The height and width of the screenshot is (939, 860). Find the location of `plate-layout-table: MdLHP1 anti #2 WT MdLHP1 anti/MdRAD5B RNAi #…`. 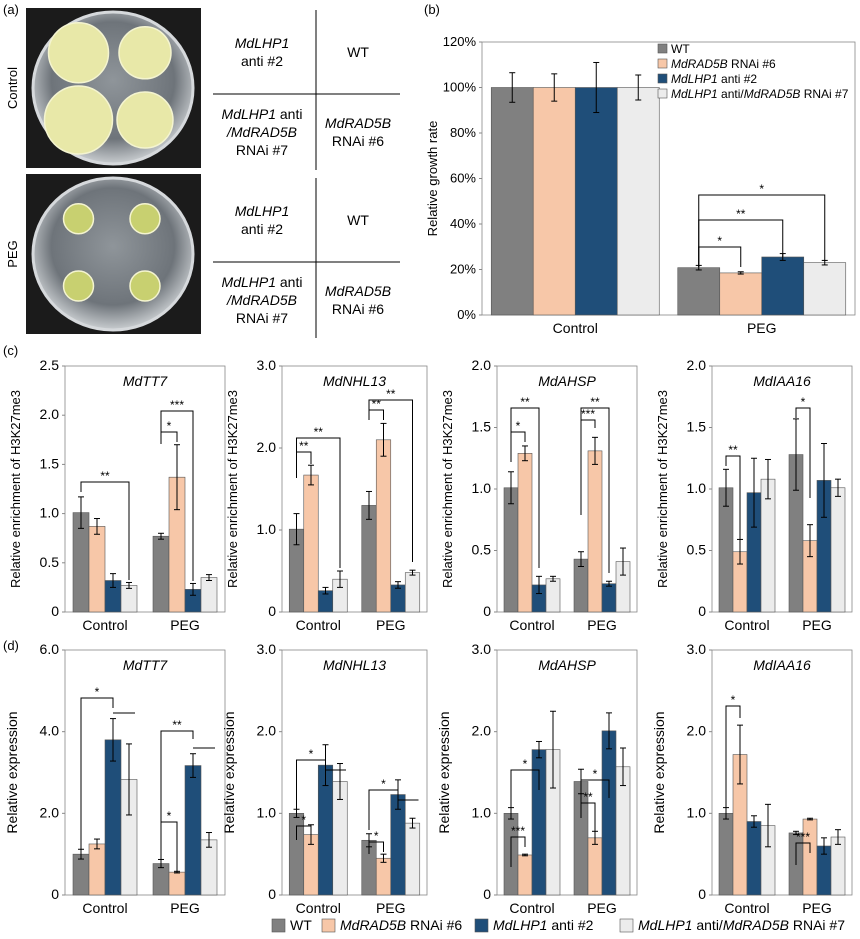

plate-layout-table: MdLHP1 anti #2 WT MdLHP1 anti/MdRAD5B RNAi #… is located at coordinates (306, 174).